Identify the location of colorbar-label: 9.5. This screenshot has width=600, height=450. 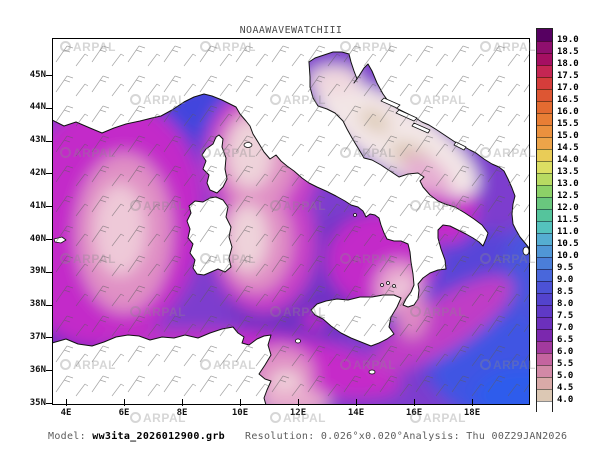
(565, 268).